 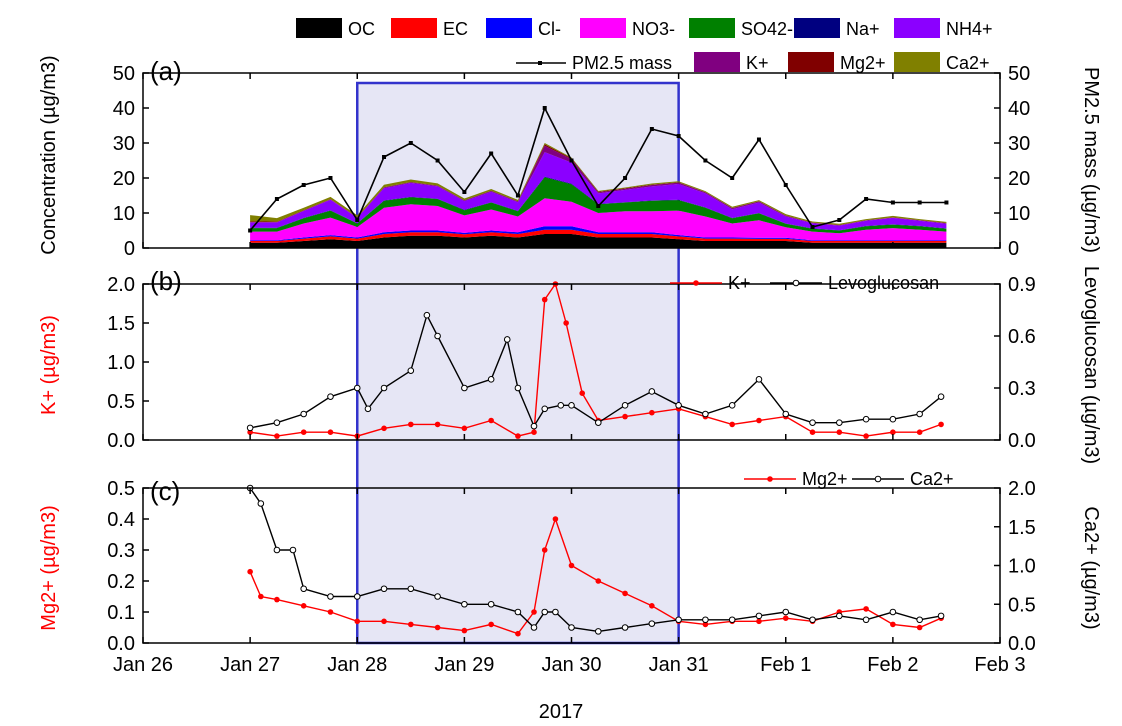 I want to click on xtick-label: Jan 26, so click(x=143, y=665).